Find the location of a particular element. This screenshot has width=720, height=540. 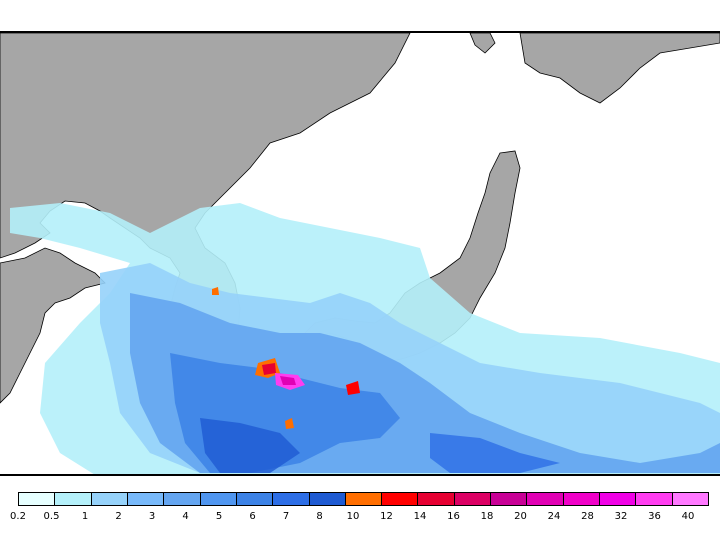

precip-7mm is located at coordinates (250, 445).